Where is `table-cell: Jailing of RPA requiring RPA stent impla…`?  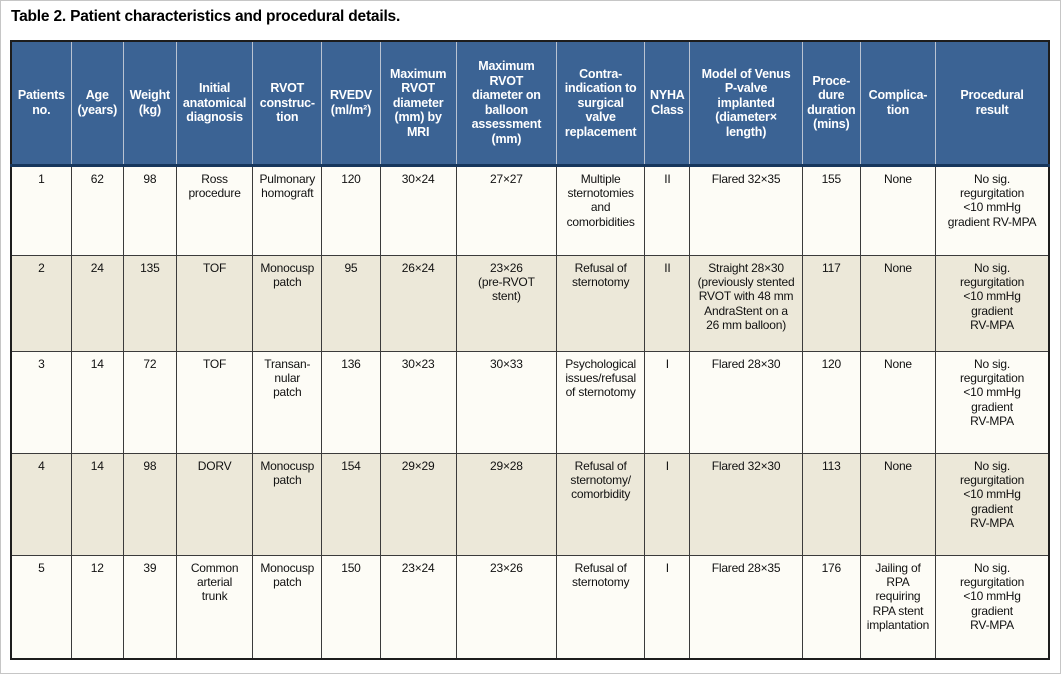
table-cell: Jailing of RPA requiring RPA stent impla… is located at coordinates (898, 607).